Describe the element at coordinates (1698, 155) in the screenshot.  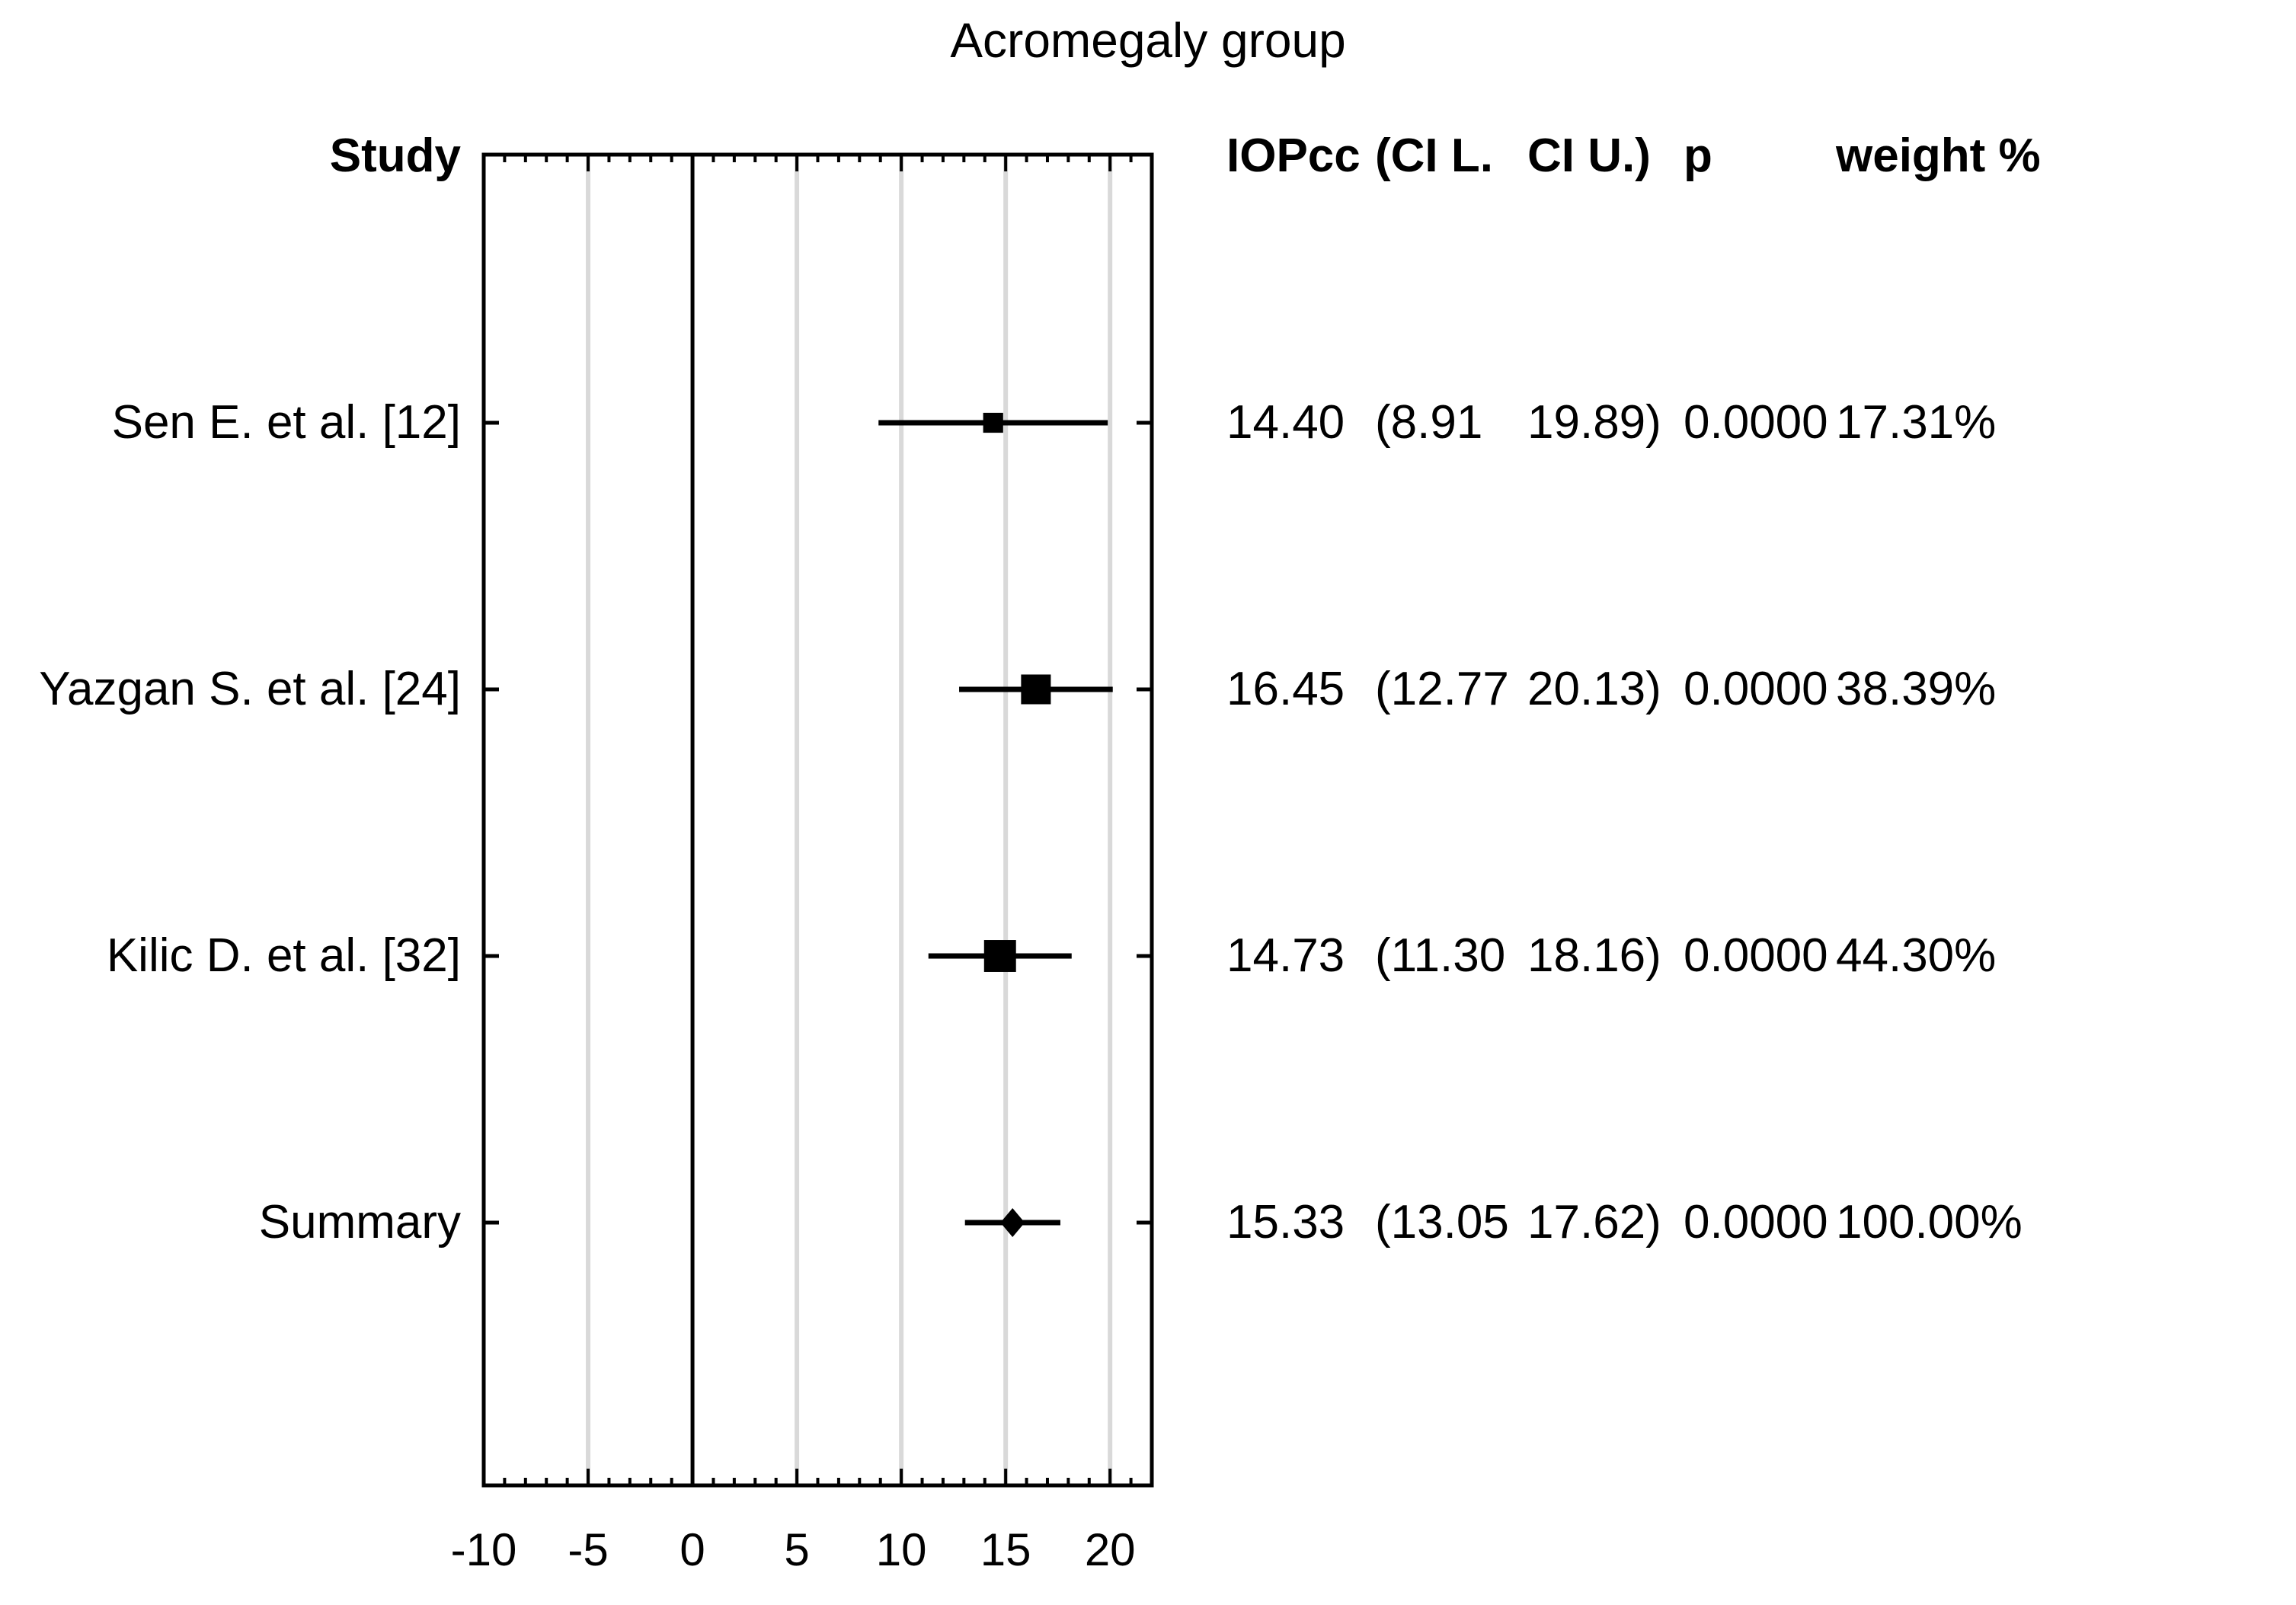
I see `column-header-p: p` at that location.